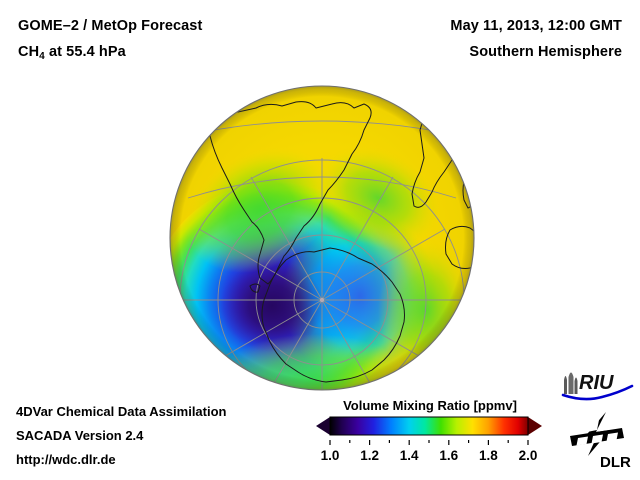 This screenshot has width=640, height=480. I want to click on riu-wordmark: RIU, so click(596, 383).